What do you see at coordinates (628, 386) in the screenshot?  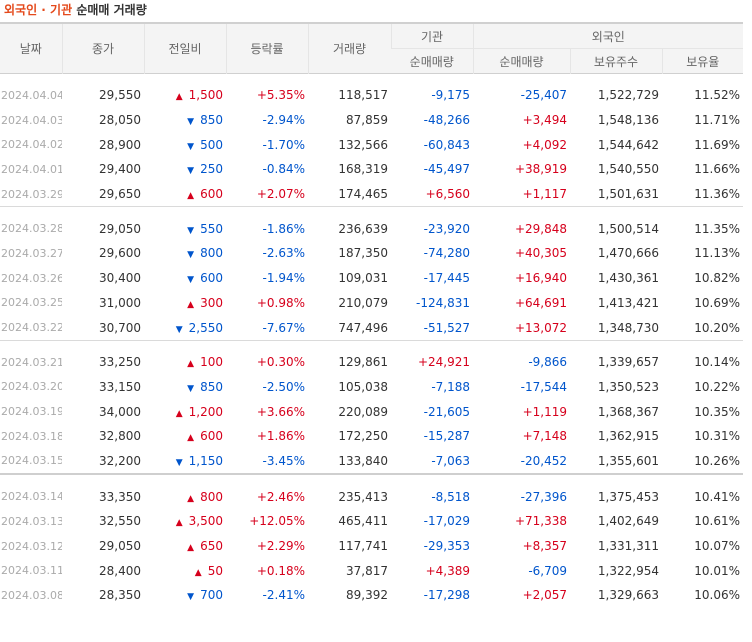 I see `holdings-cell: 1,350,523` at bounding box center [628, 386].